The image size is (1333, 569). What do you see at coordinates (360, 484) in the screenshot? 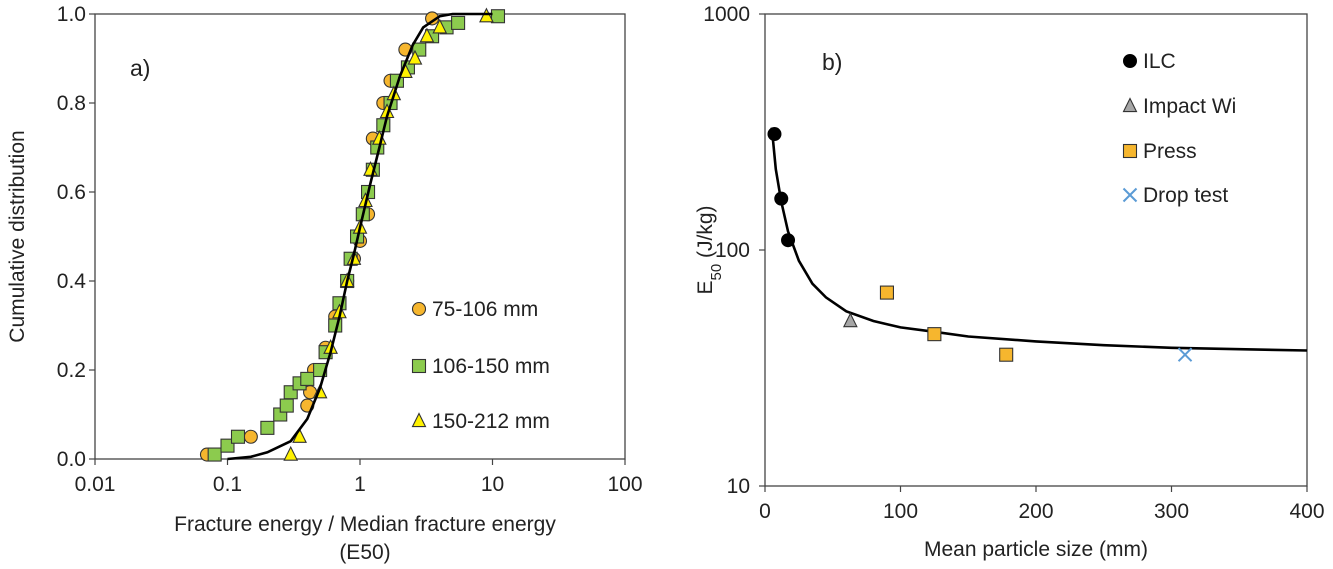
I see `x-tick-label: 1` at bounding box center [360, 484].